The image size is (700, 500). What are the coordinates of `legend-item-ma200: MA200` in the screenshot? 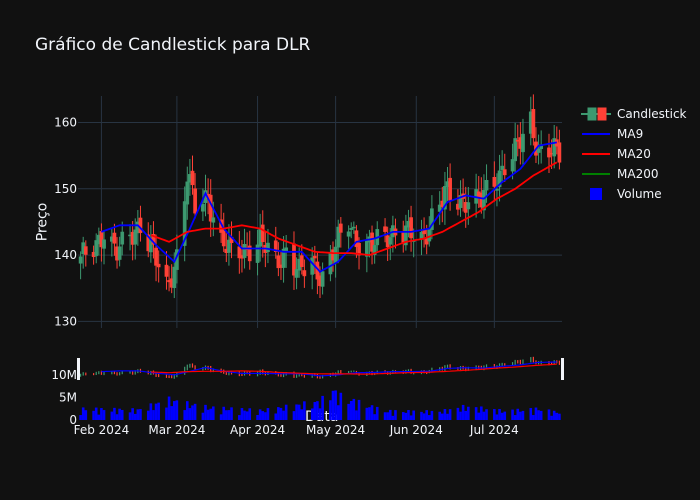 It's located at (631, 174).